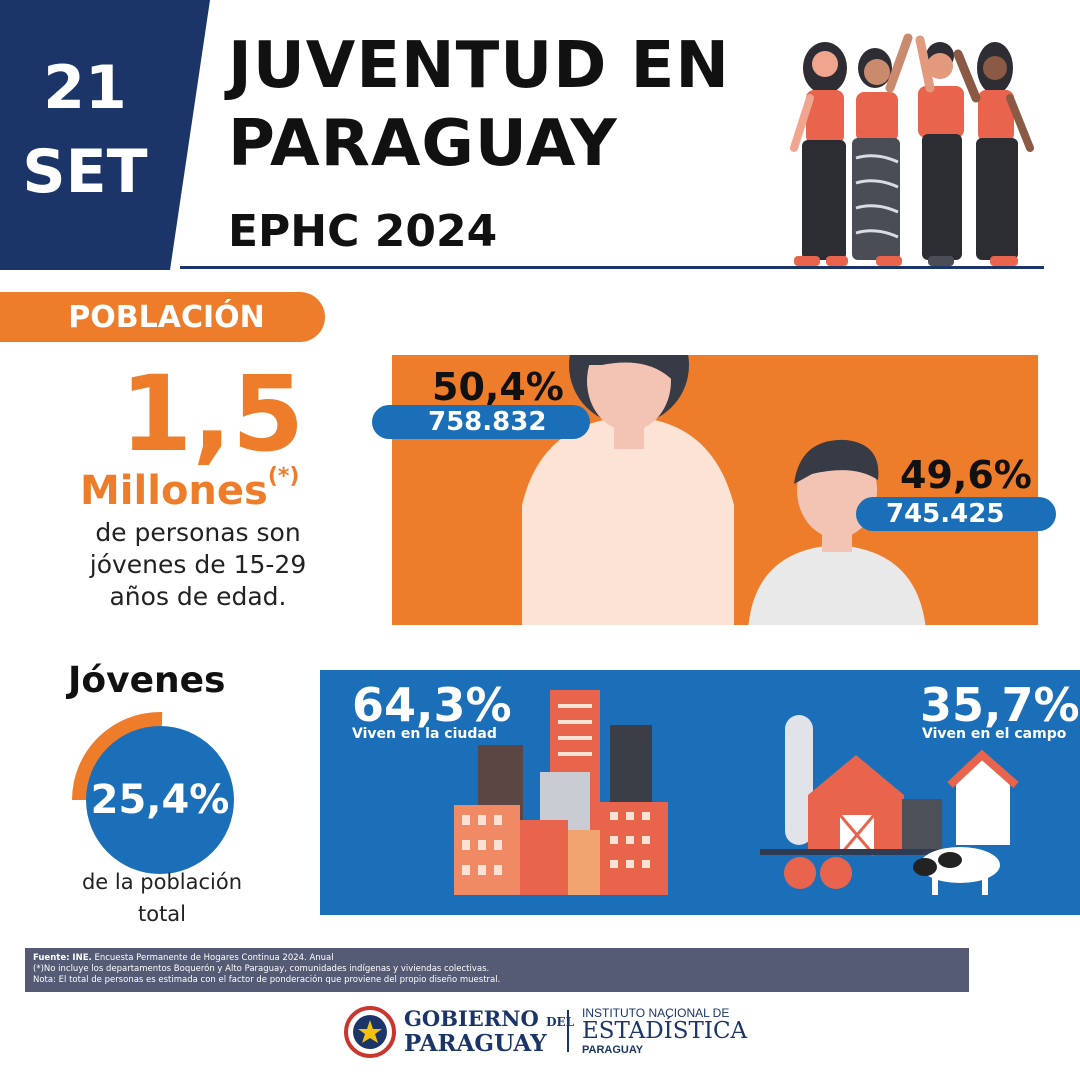 This screenshot has height=1080, width=1080. Describe the element at coordinates (363, 231) in the screenshot. I see `subtitle: EPHC 2024` at that location.